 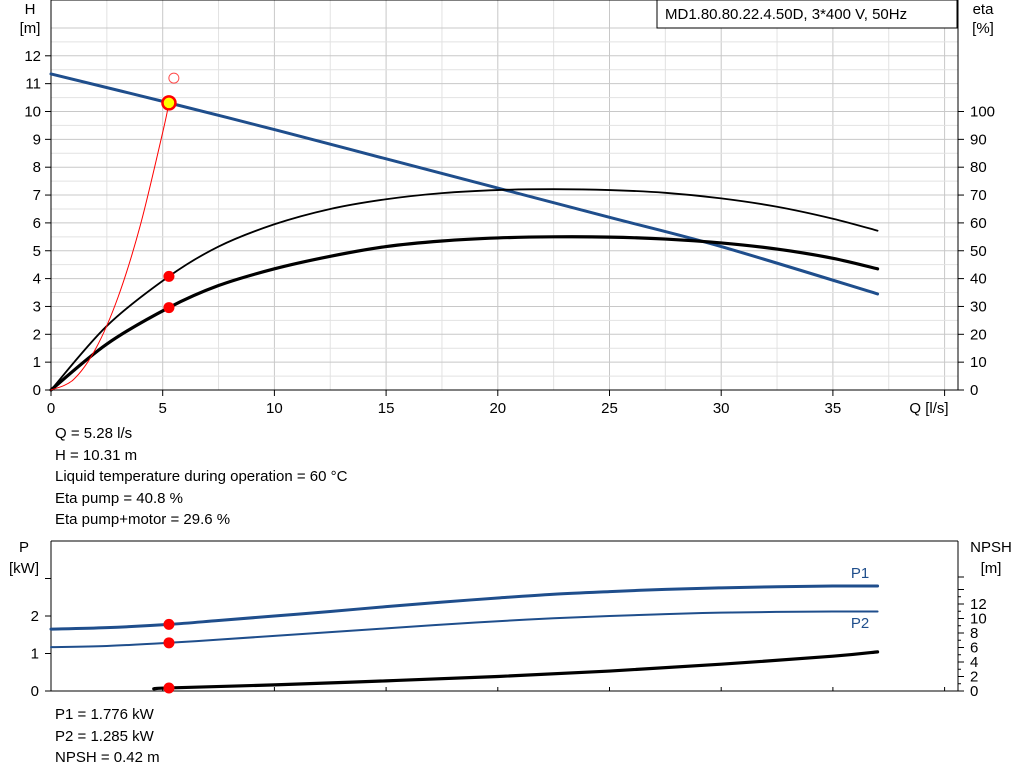 I want to click on readout-p2: P2 = 1.285 kW, so click(x=104, y=736).